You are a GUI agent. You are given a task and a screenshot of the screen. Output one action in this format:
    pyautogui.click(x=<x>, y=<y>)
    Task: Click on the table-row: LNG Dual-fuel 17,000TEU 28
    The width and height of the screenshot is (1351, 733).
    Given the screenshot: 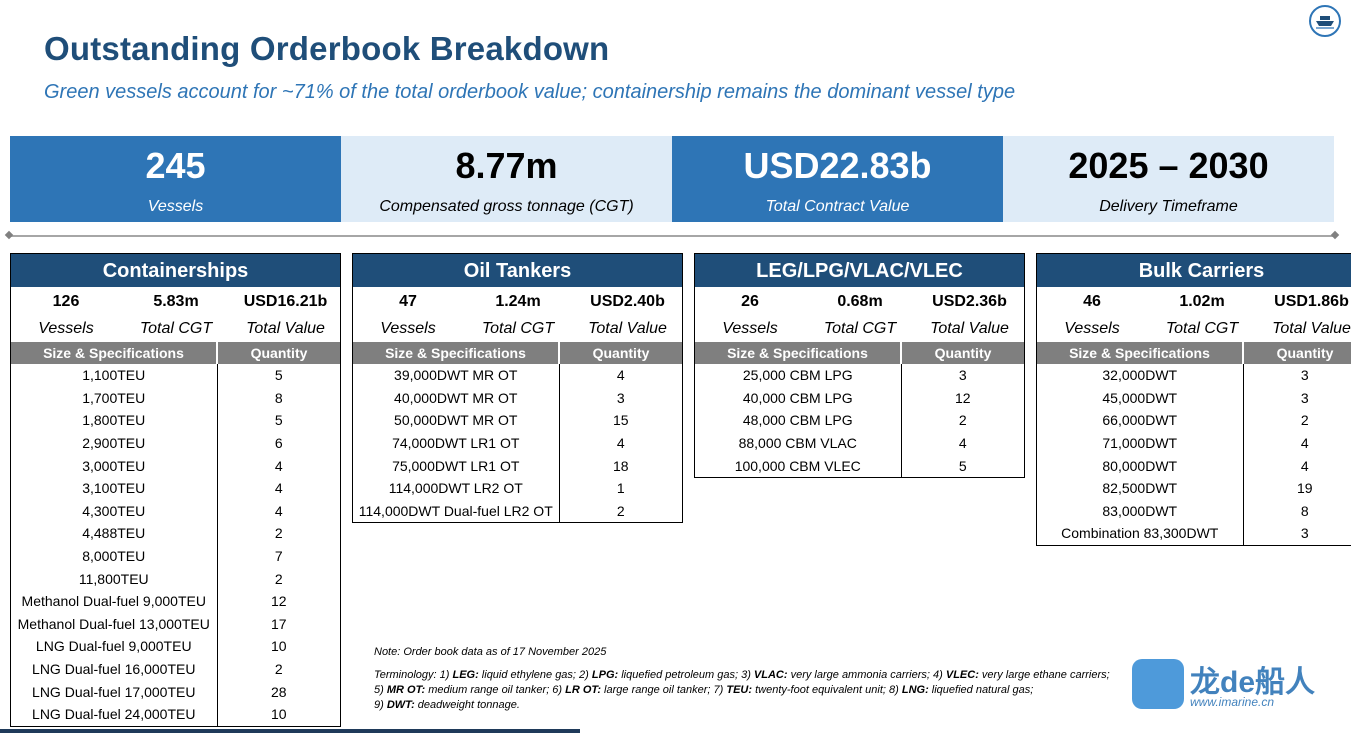 What is the action you would take?
    pyautogui.click(x=175, y=691)
    